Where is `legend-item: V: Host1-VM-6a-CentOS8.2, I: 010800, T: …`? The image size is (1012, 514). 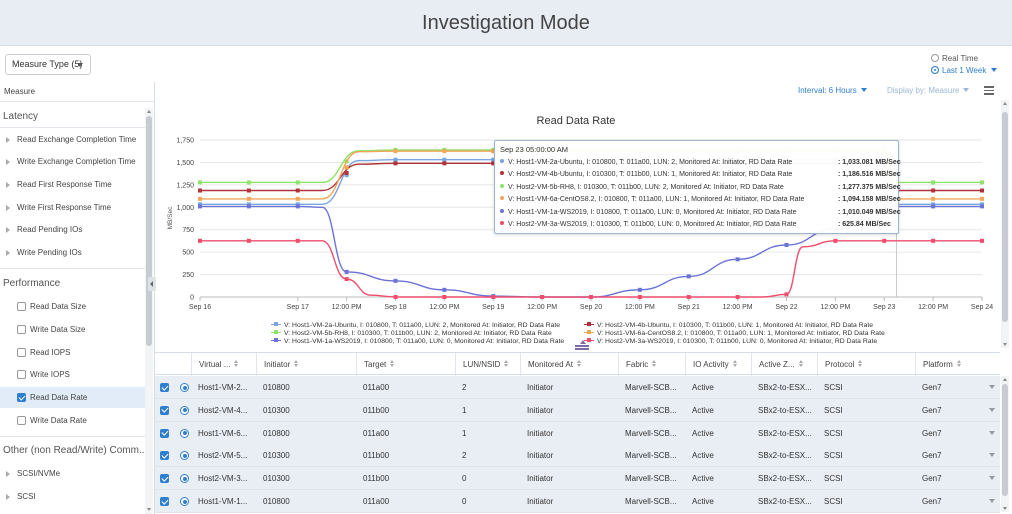
legend-item: V: Host1-VM-6a-CentOS8.2, I: 010800, T: … is located at coordinates (734, 333).